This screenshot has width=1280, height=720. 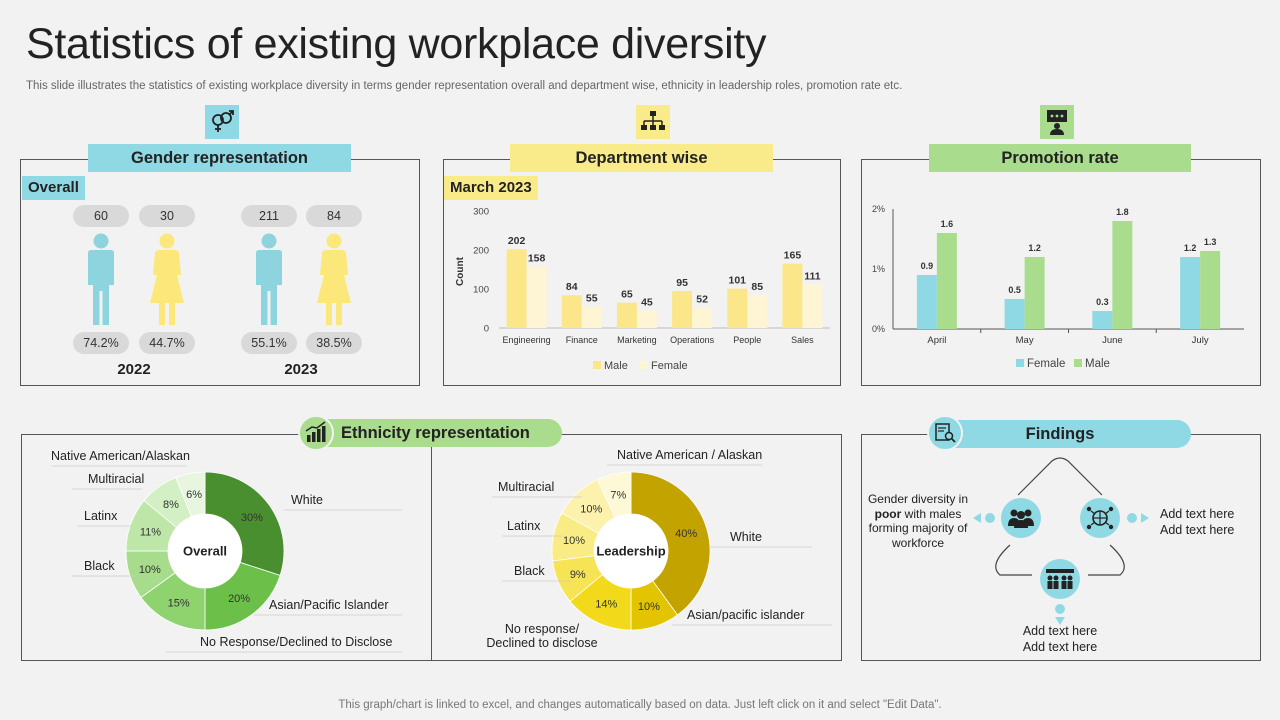 What do you see at coordinates (239, 599) in the screenshot?
I see `slice-value-label: 20%` at bounding box center [239, 599].